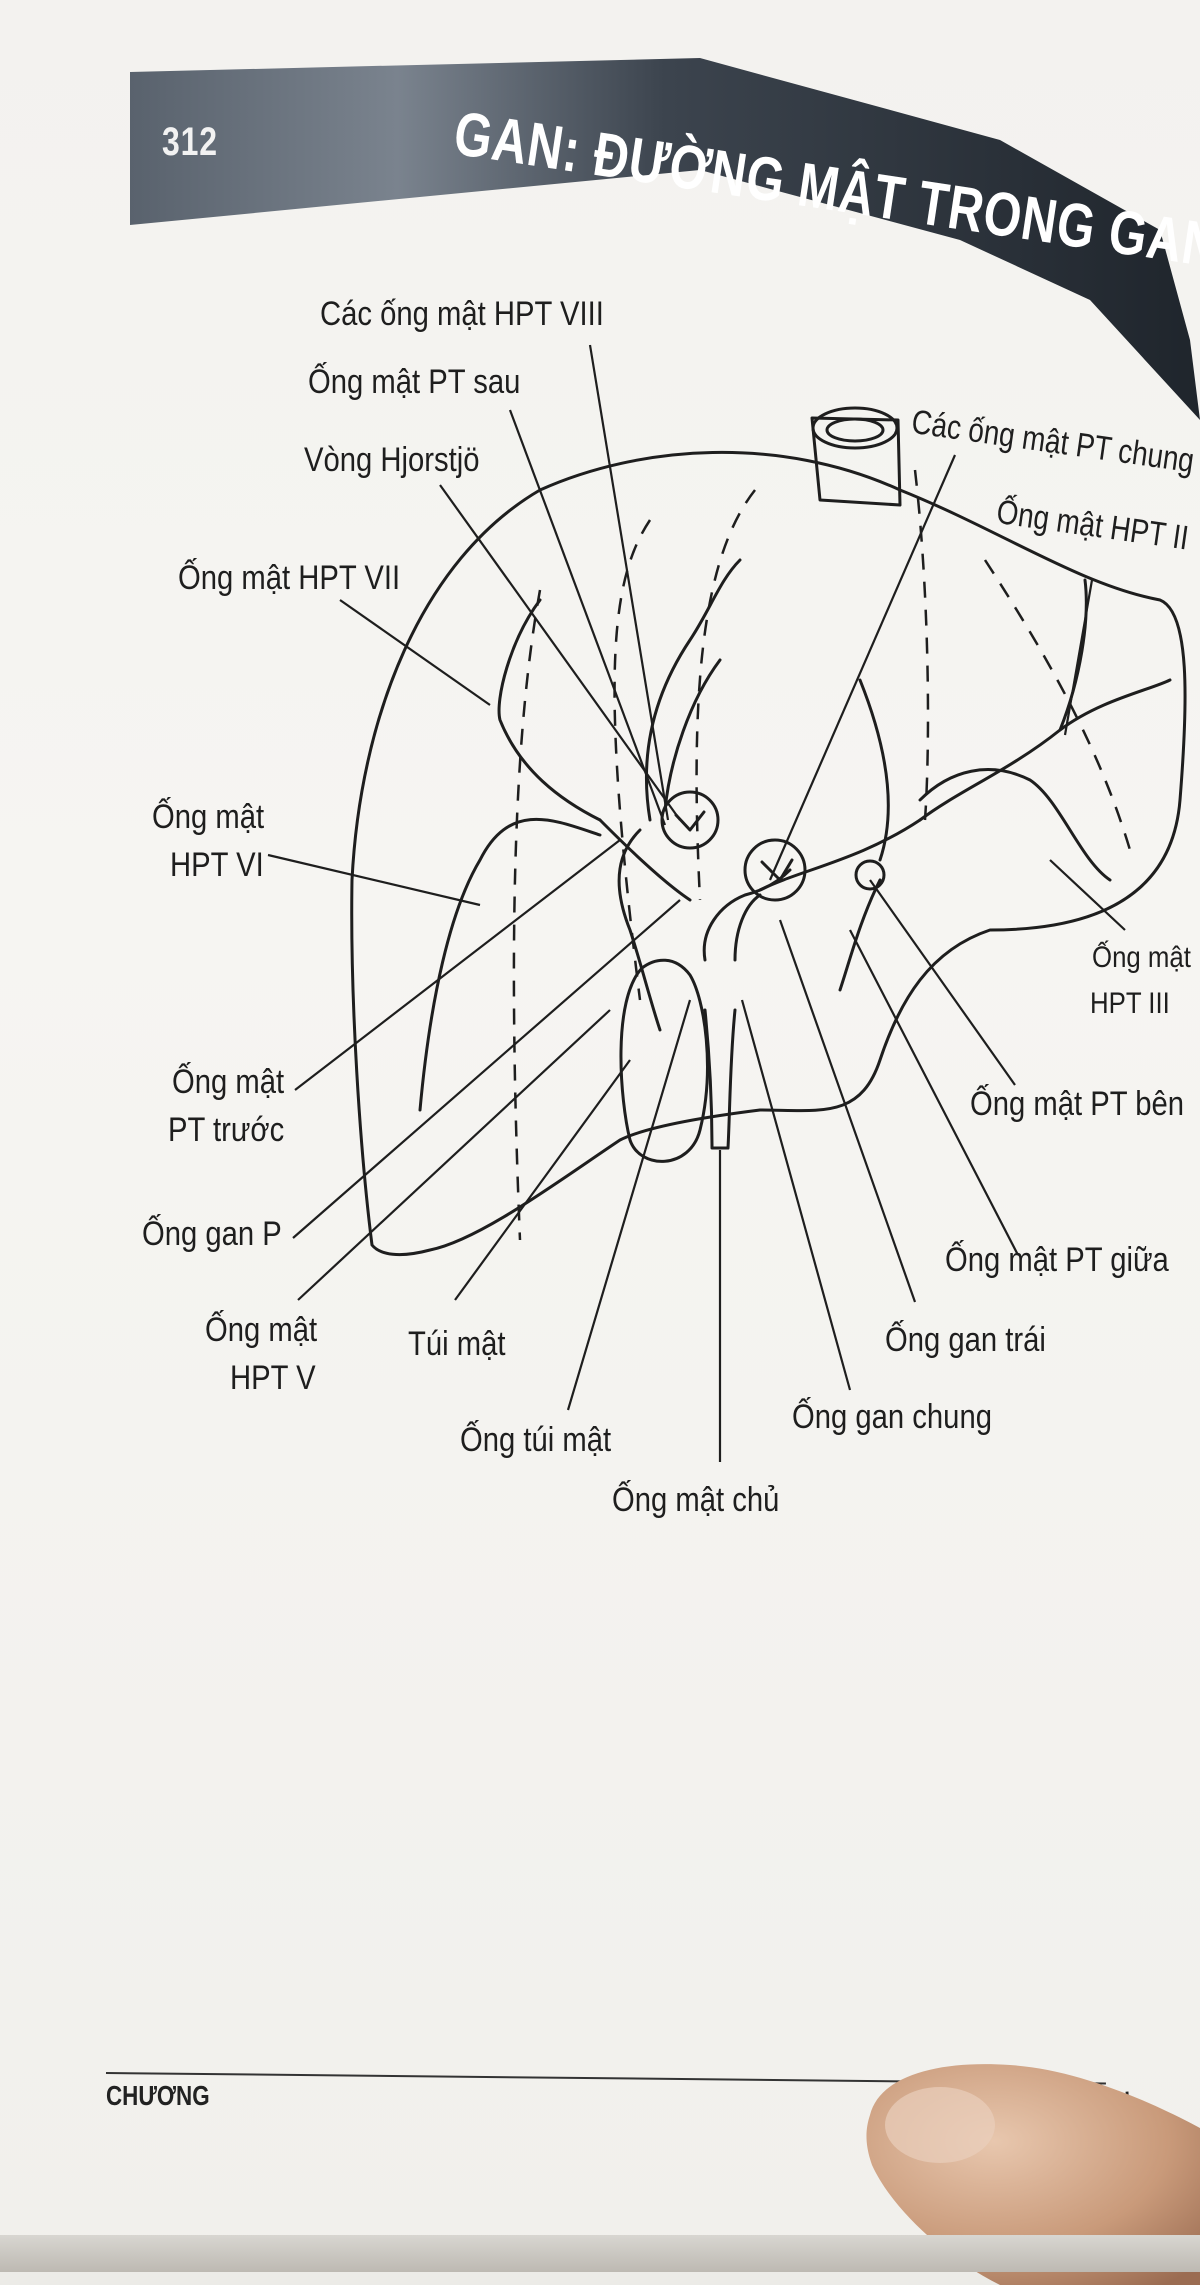 Image resolution: width=1200 pixels, height=2285 pixels. What do you see at coordinates (921, 645) in the screenshot?
I see `segment-boundary-mid` at bounding box center [921, 645].